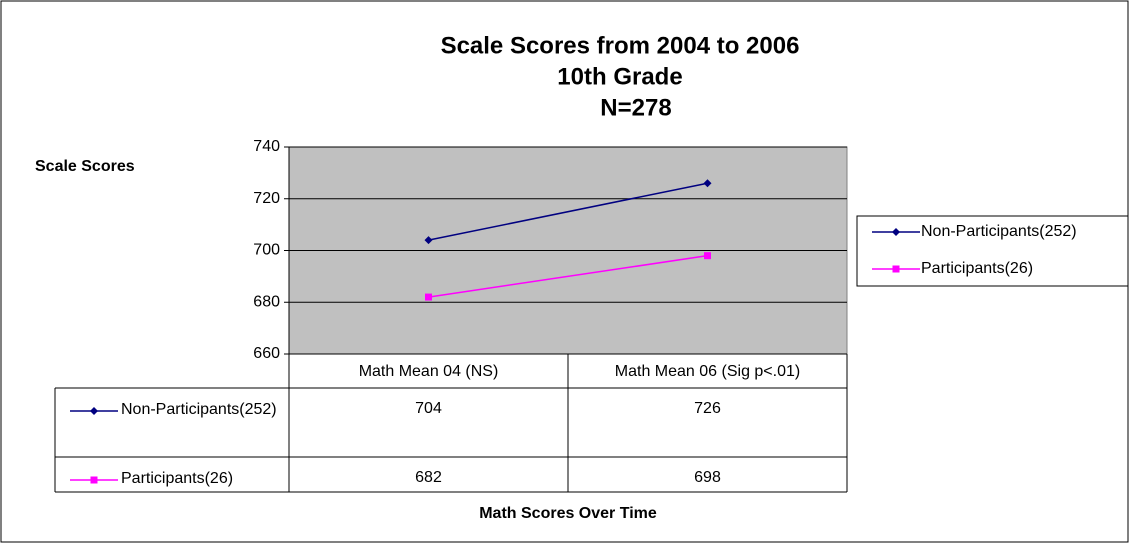  Describe the element at coordinates (266, 353) in the screenshot. I see `y-tick-label: 660` at that location.